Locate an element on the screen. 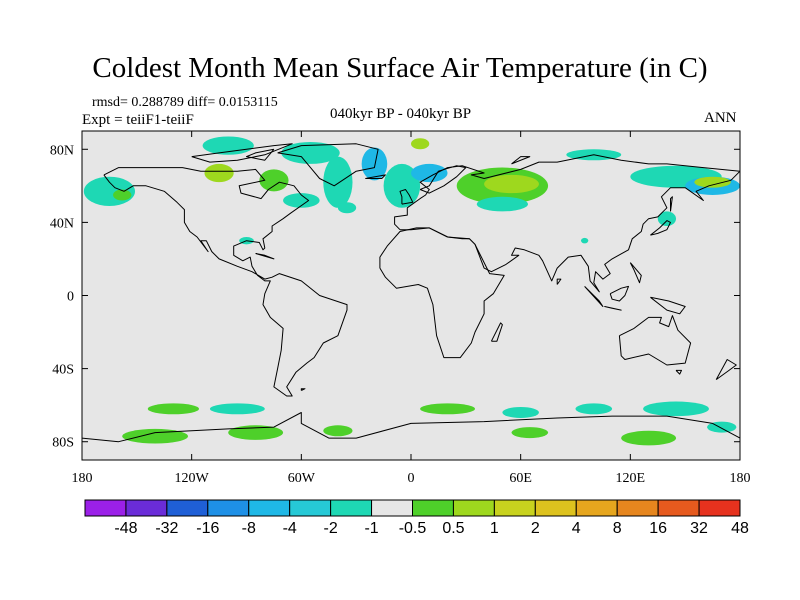 Image resolution: width=800 pixels, height=600 pixels. lon-tick-label: 0 is located at coordinates (411, 478).